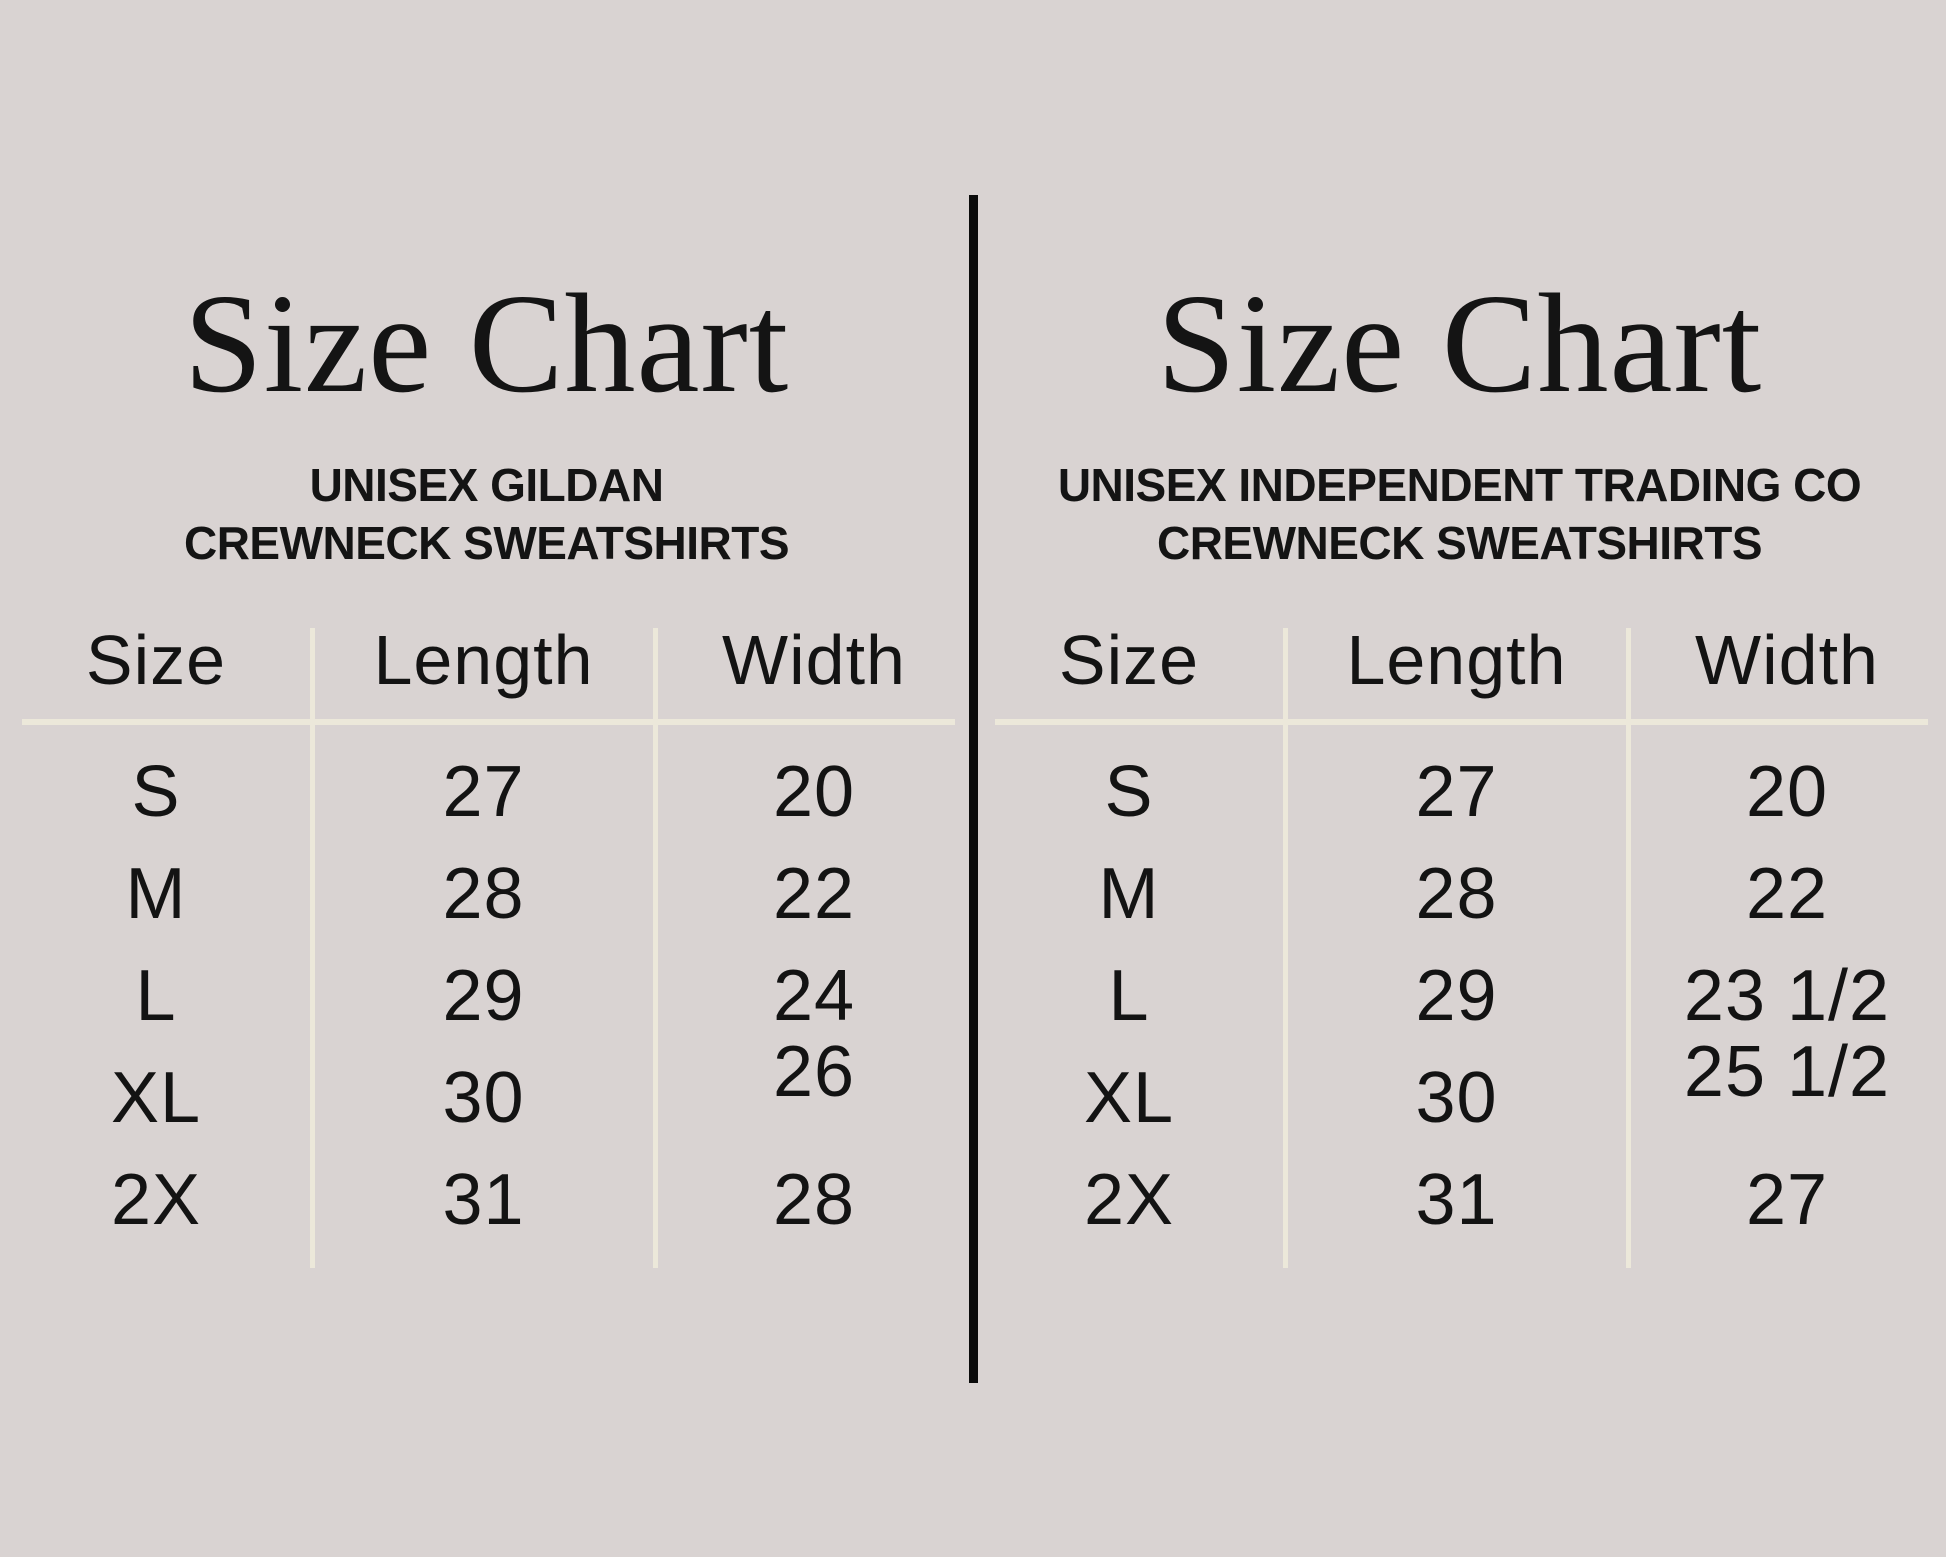  What do you see at coordinates (1459, 485) in the screenshot?
I see `subtitle-line-1: UNISEX INDEPENDENT TRADING CO` at bounding box center [1459, 485].